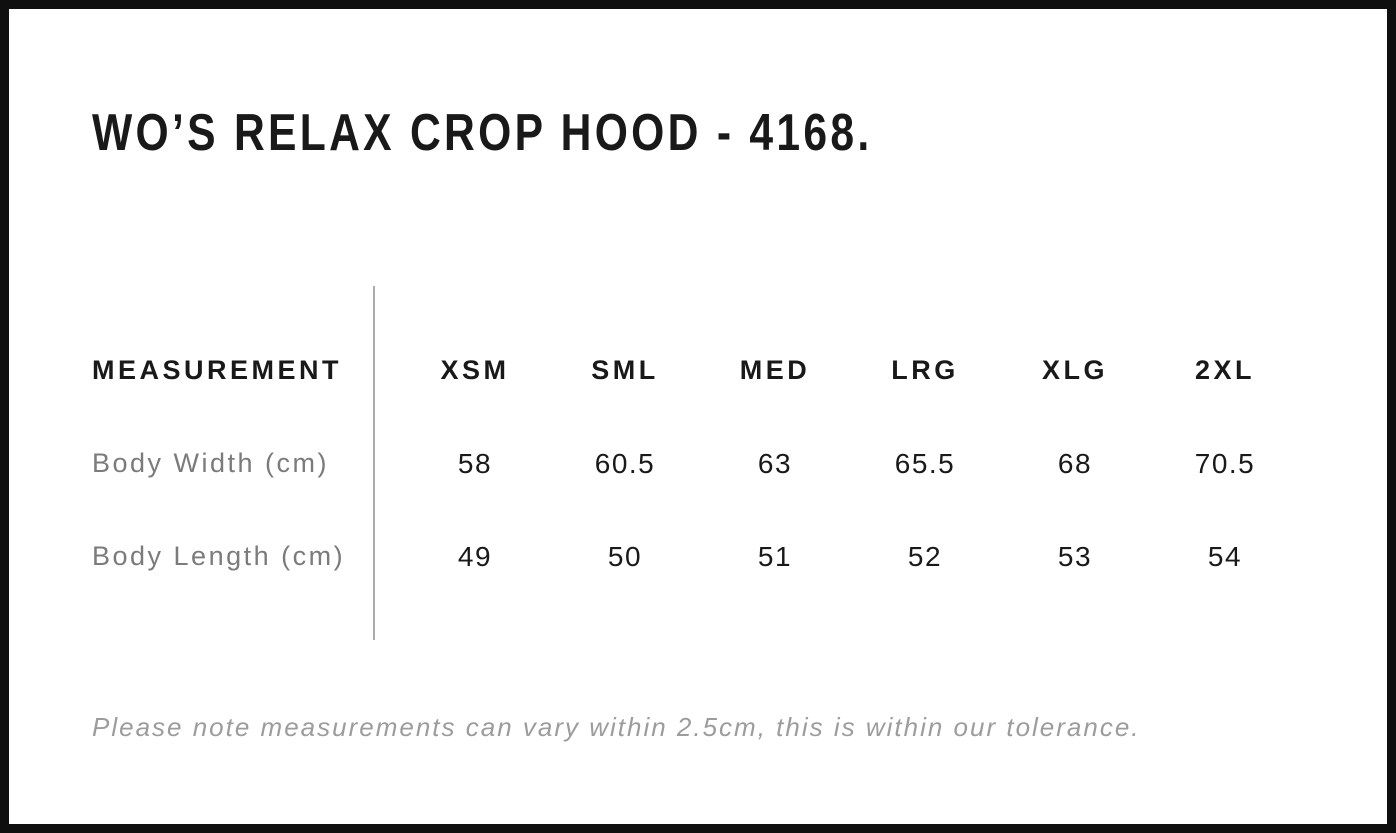  What do you see at coordinates (925, 370) in the screenshot?
I see `size-column-header-lrg: LRG` at bounding box center [925, 370].